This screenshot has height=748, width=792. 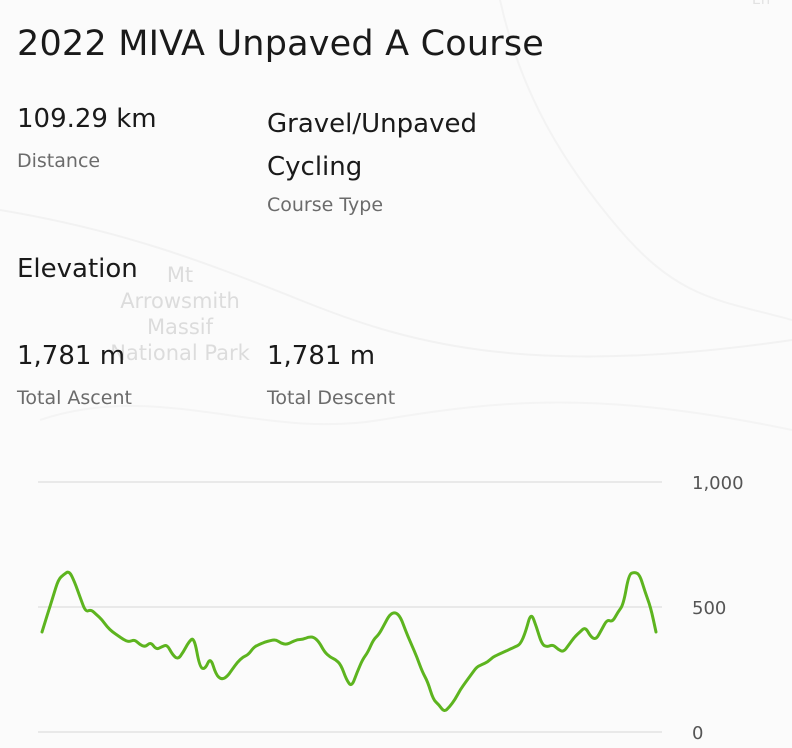 What do you see at coordinates (71, 356) in the screenshot?
I see `total-ascent-value: 1,781 m` at bounding box center [71, 356].